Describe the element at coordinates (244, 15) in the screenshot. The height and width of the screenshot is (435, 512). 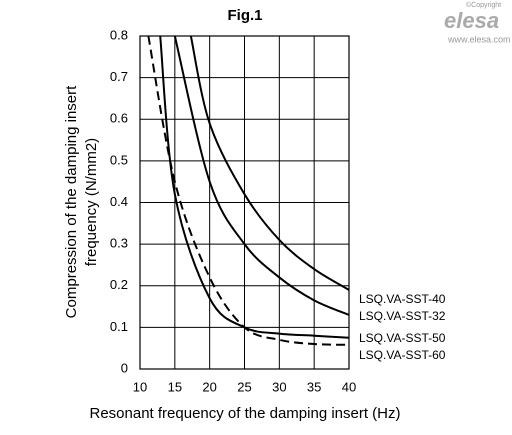
I see `chart-title: Fig.1` at that location.